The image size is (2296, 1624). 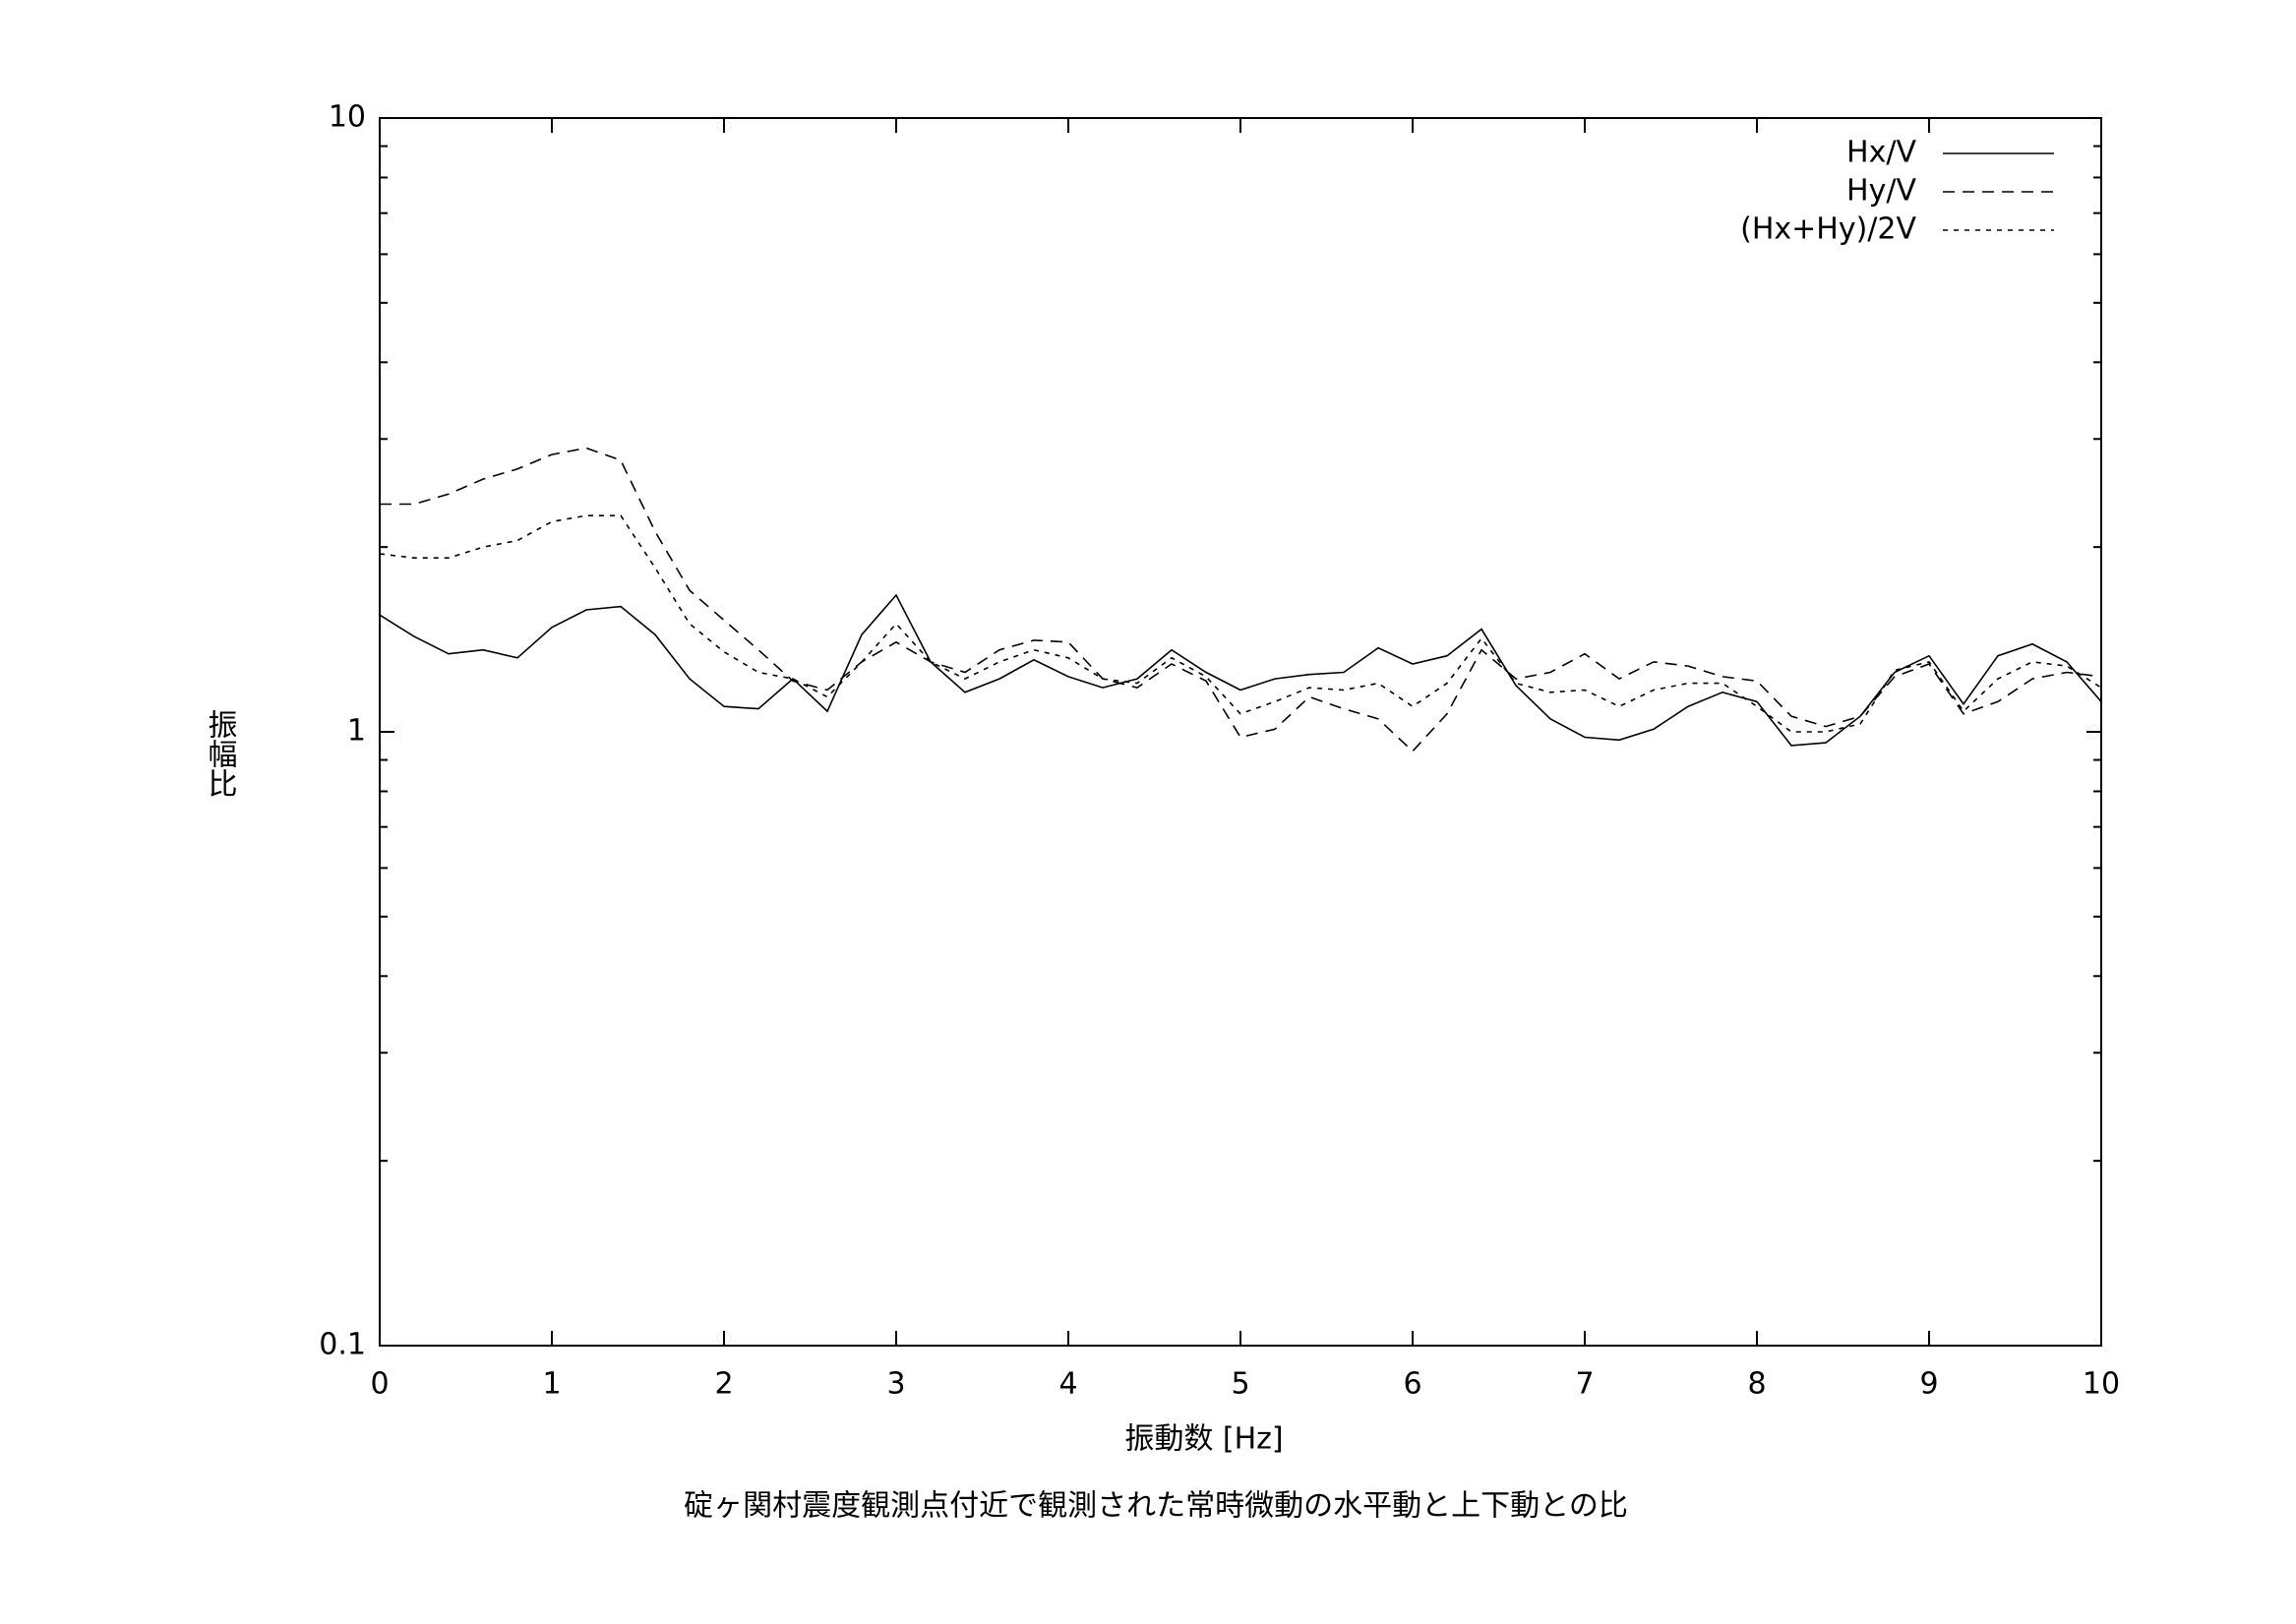 I want to click on x-axis-title: 振動数 [Hz], so click(x=1203, y=1439).